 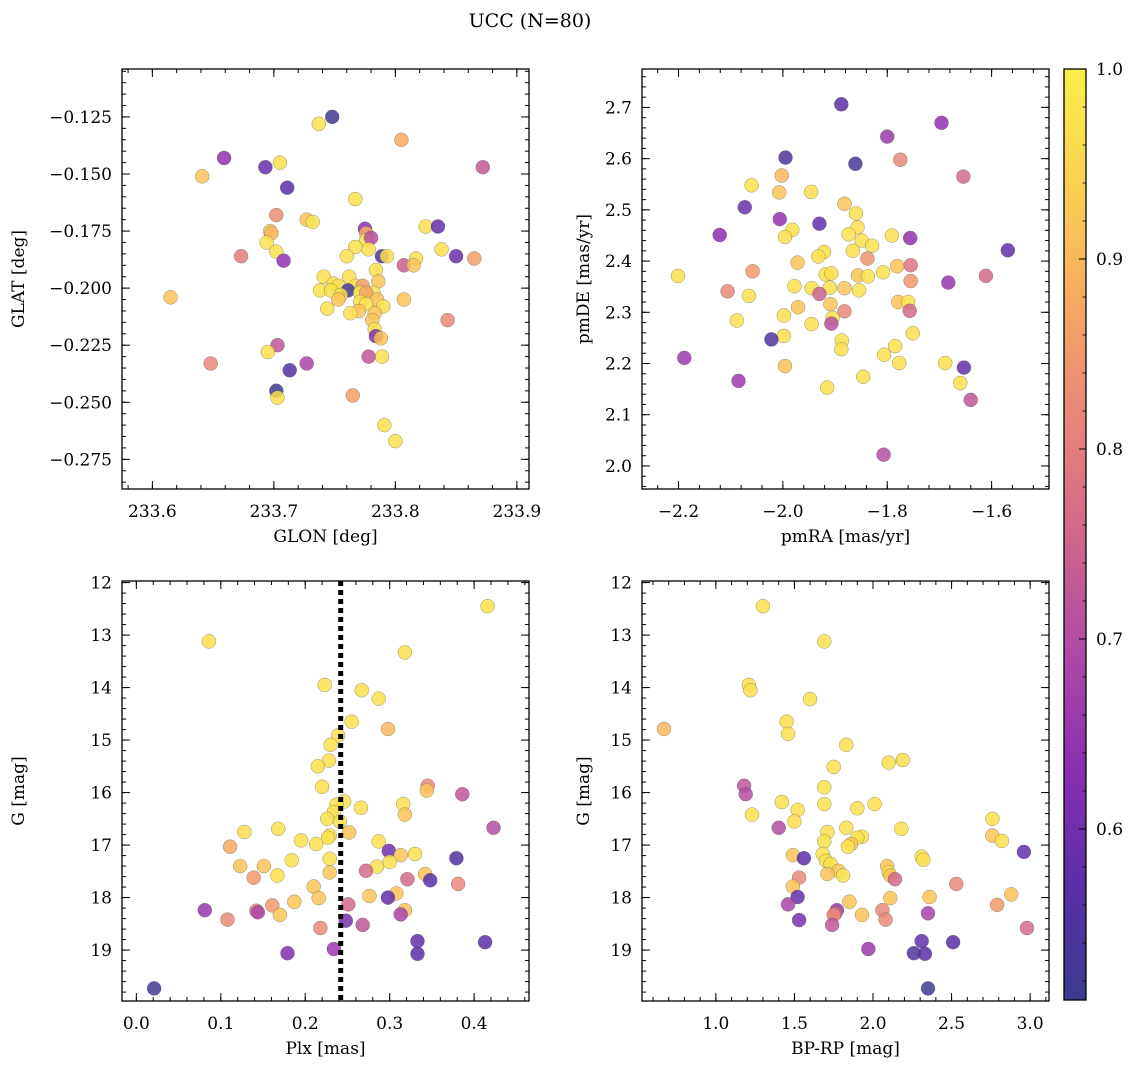 What do you see at coordinates (782, 512) in the screenshot?
I see `x-tick-label: −2.0` at bounding box center [782, 512].